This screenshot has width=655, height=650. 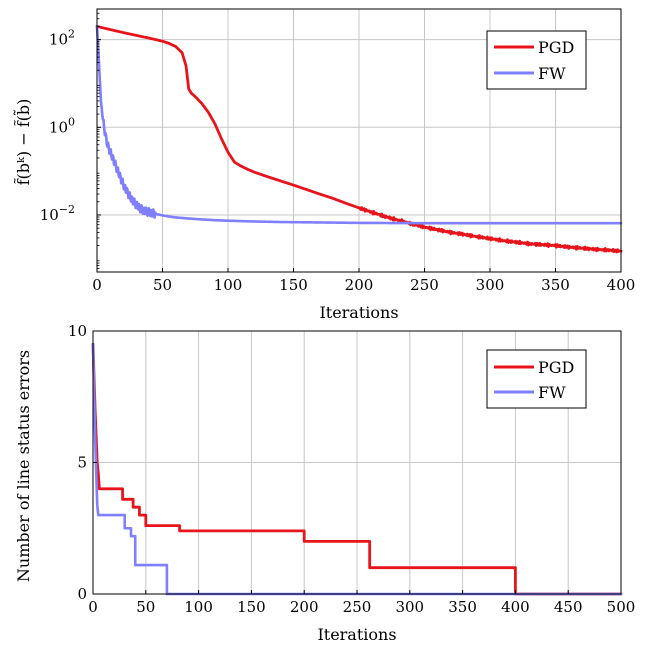 What do you see at coordinates (358, 312) in the screenshot?
I see `top-chart-x-label: Iterations` at bounding box center [358, 312].